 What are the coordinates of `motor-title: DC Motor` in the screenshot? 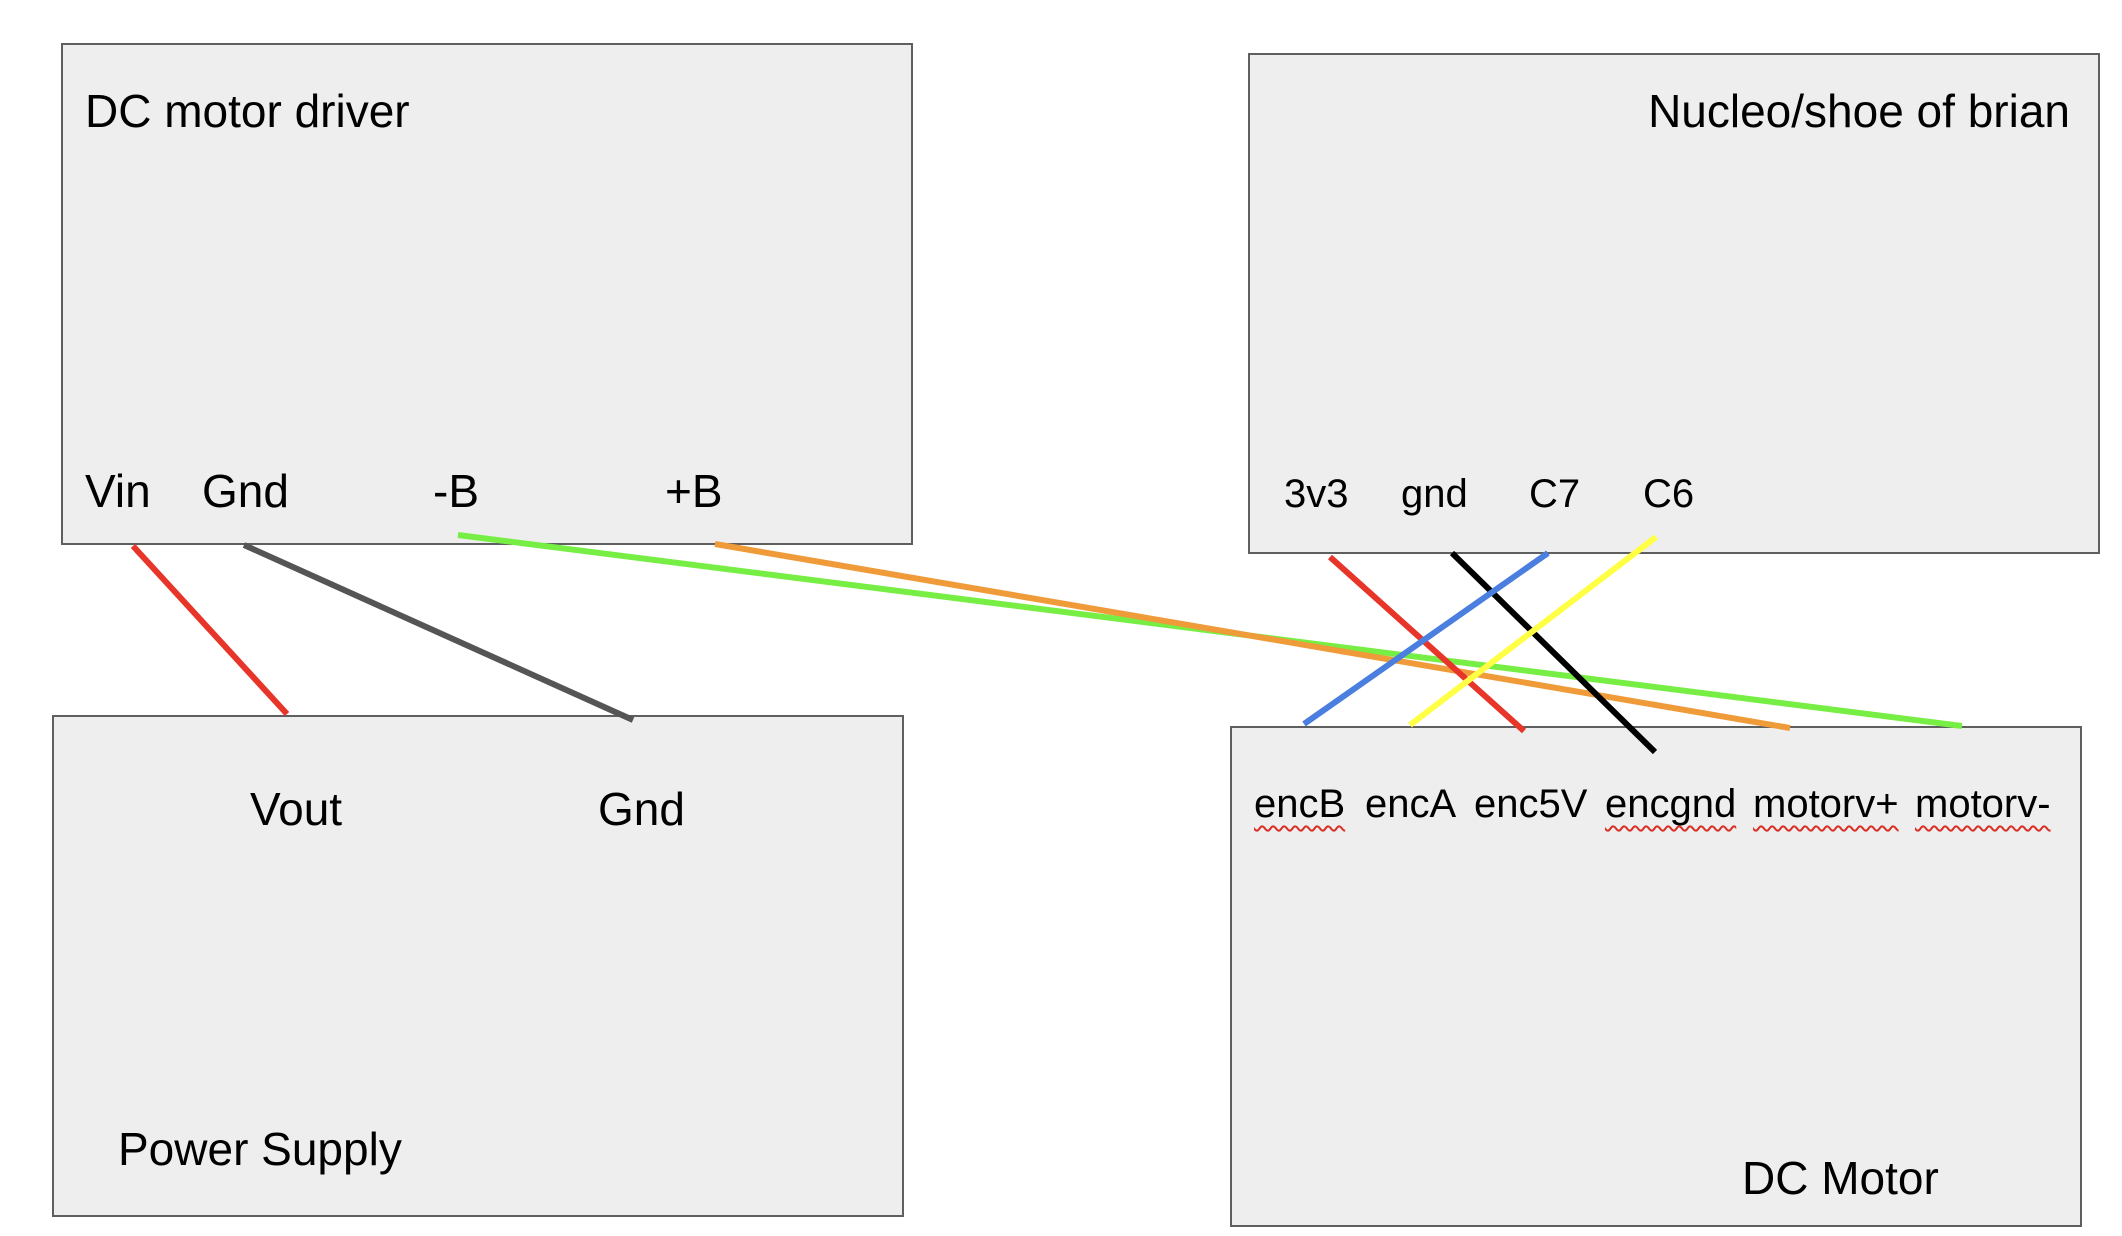 It's located at (1840, 1178).